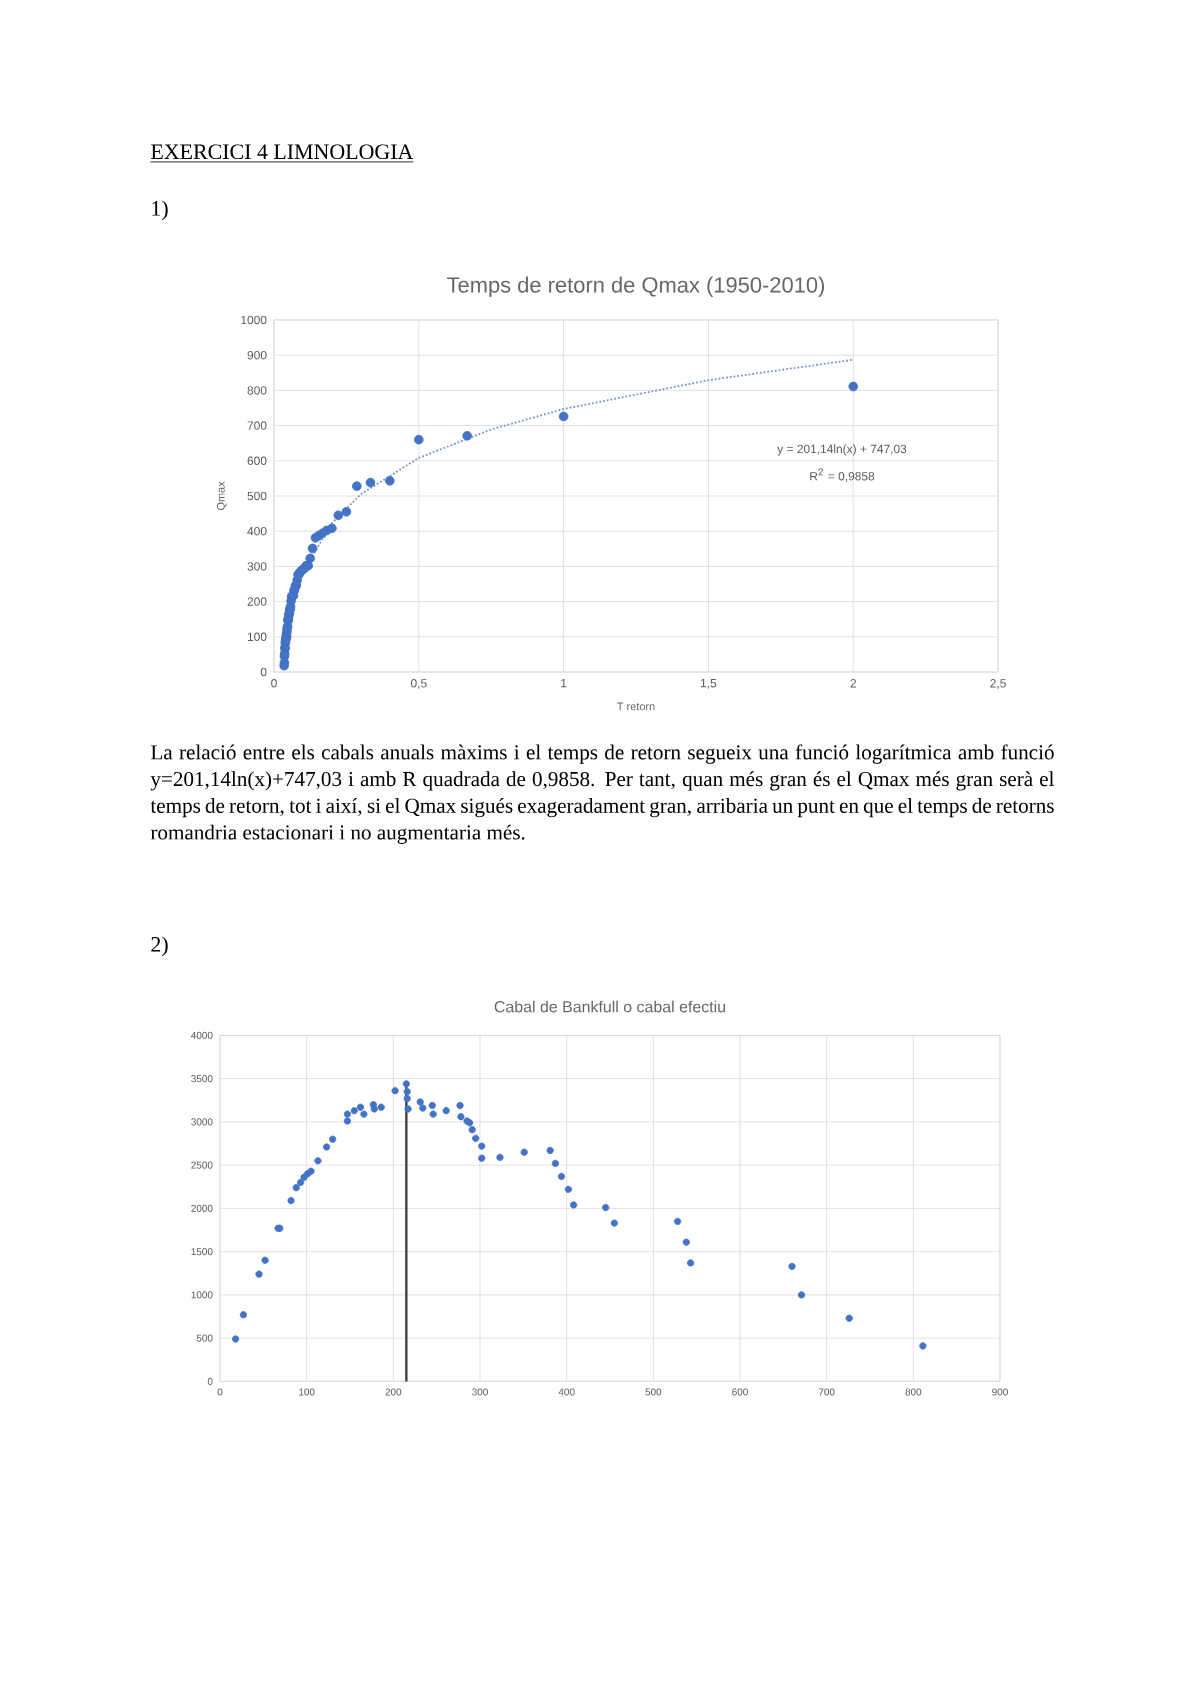 The width and height of the screenshot is (1198, 1696). I want to click on text: 1), so click(160, 210).